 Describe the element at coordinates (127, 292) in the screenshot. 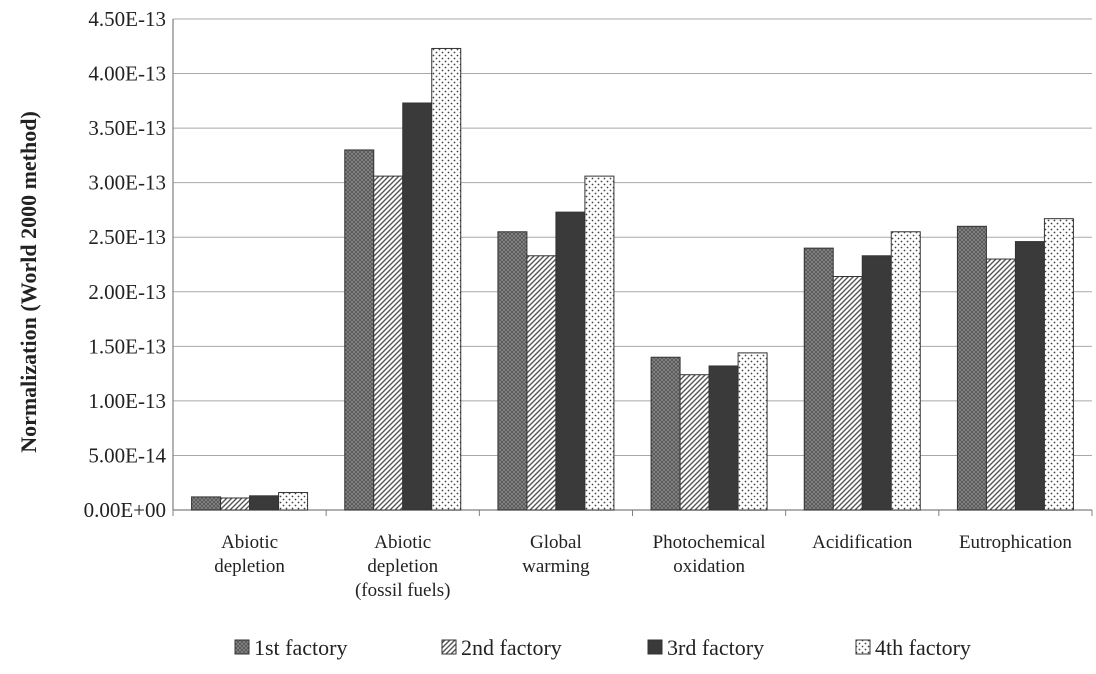

I see `y-tick-label: 2.00E-13` at that location.